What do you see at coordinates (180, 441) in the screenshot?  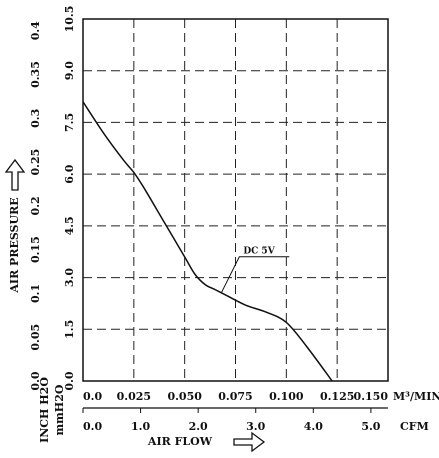 I see `x-axis-title: AIR FLOW` at bounding box center [180, 441].